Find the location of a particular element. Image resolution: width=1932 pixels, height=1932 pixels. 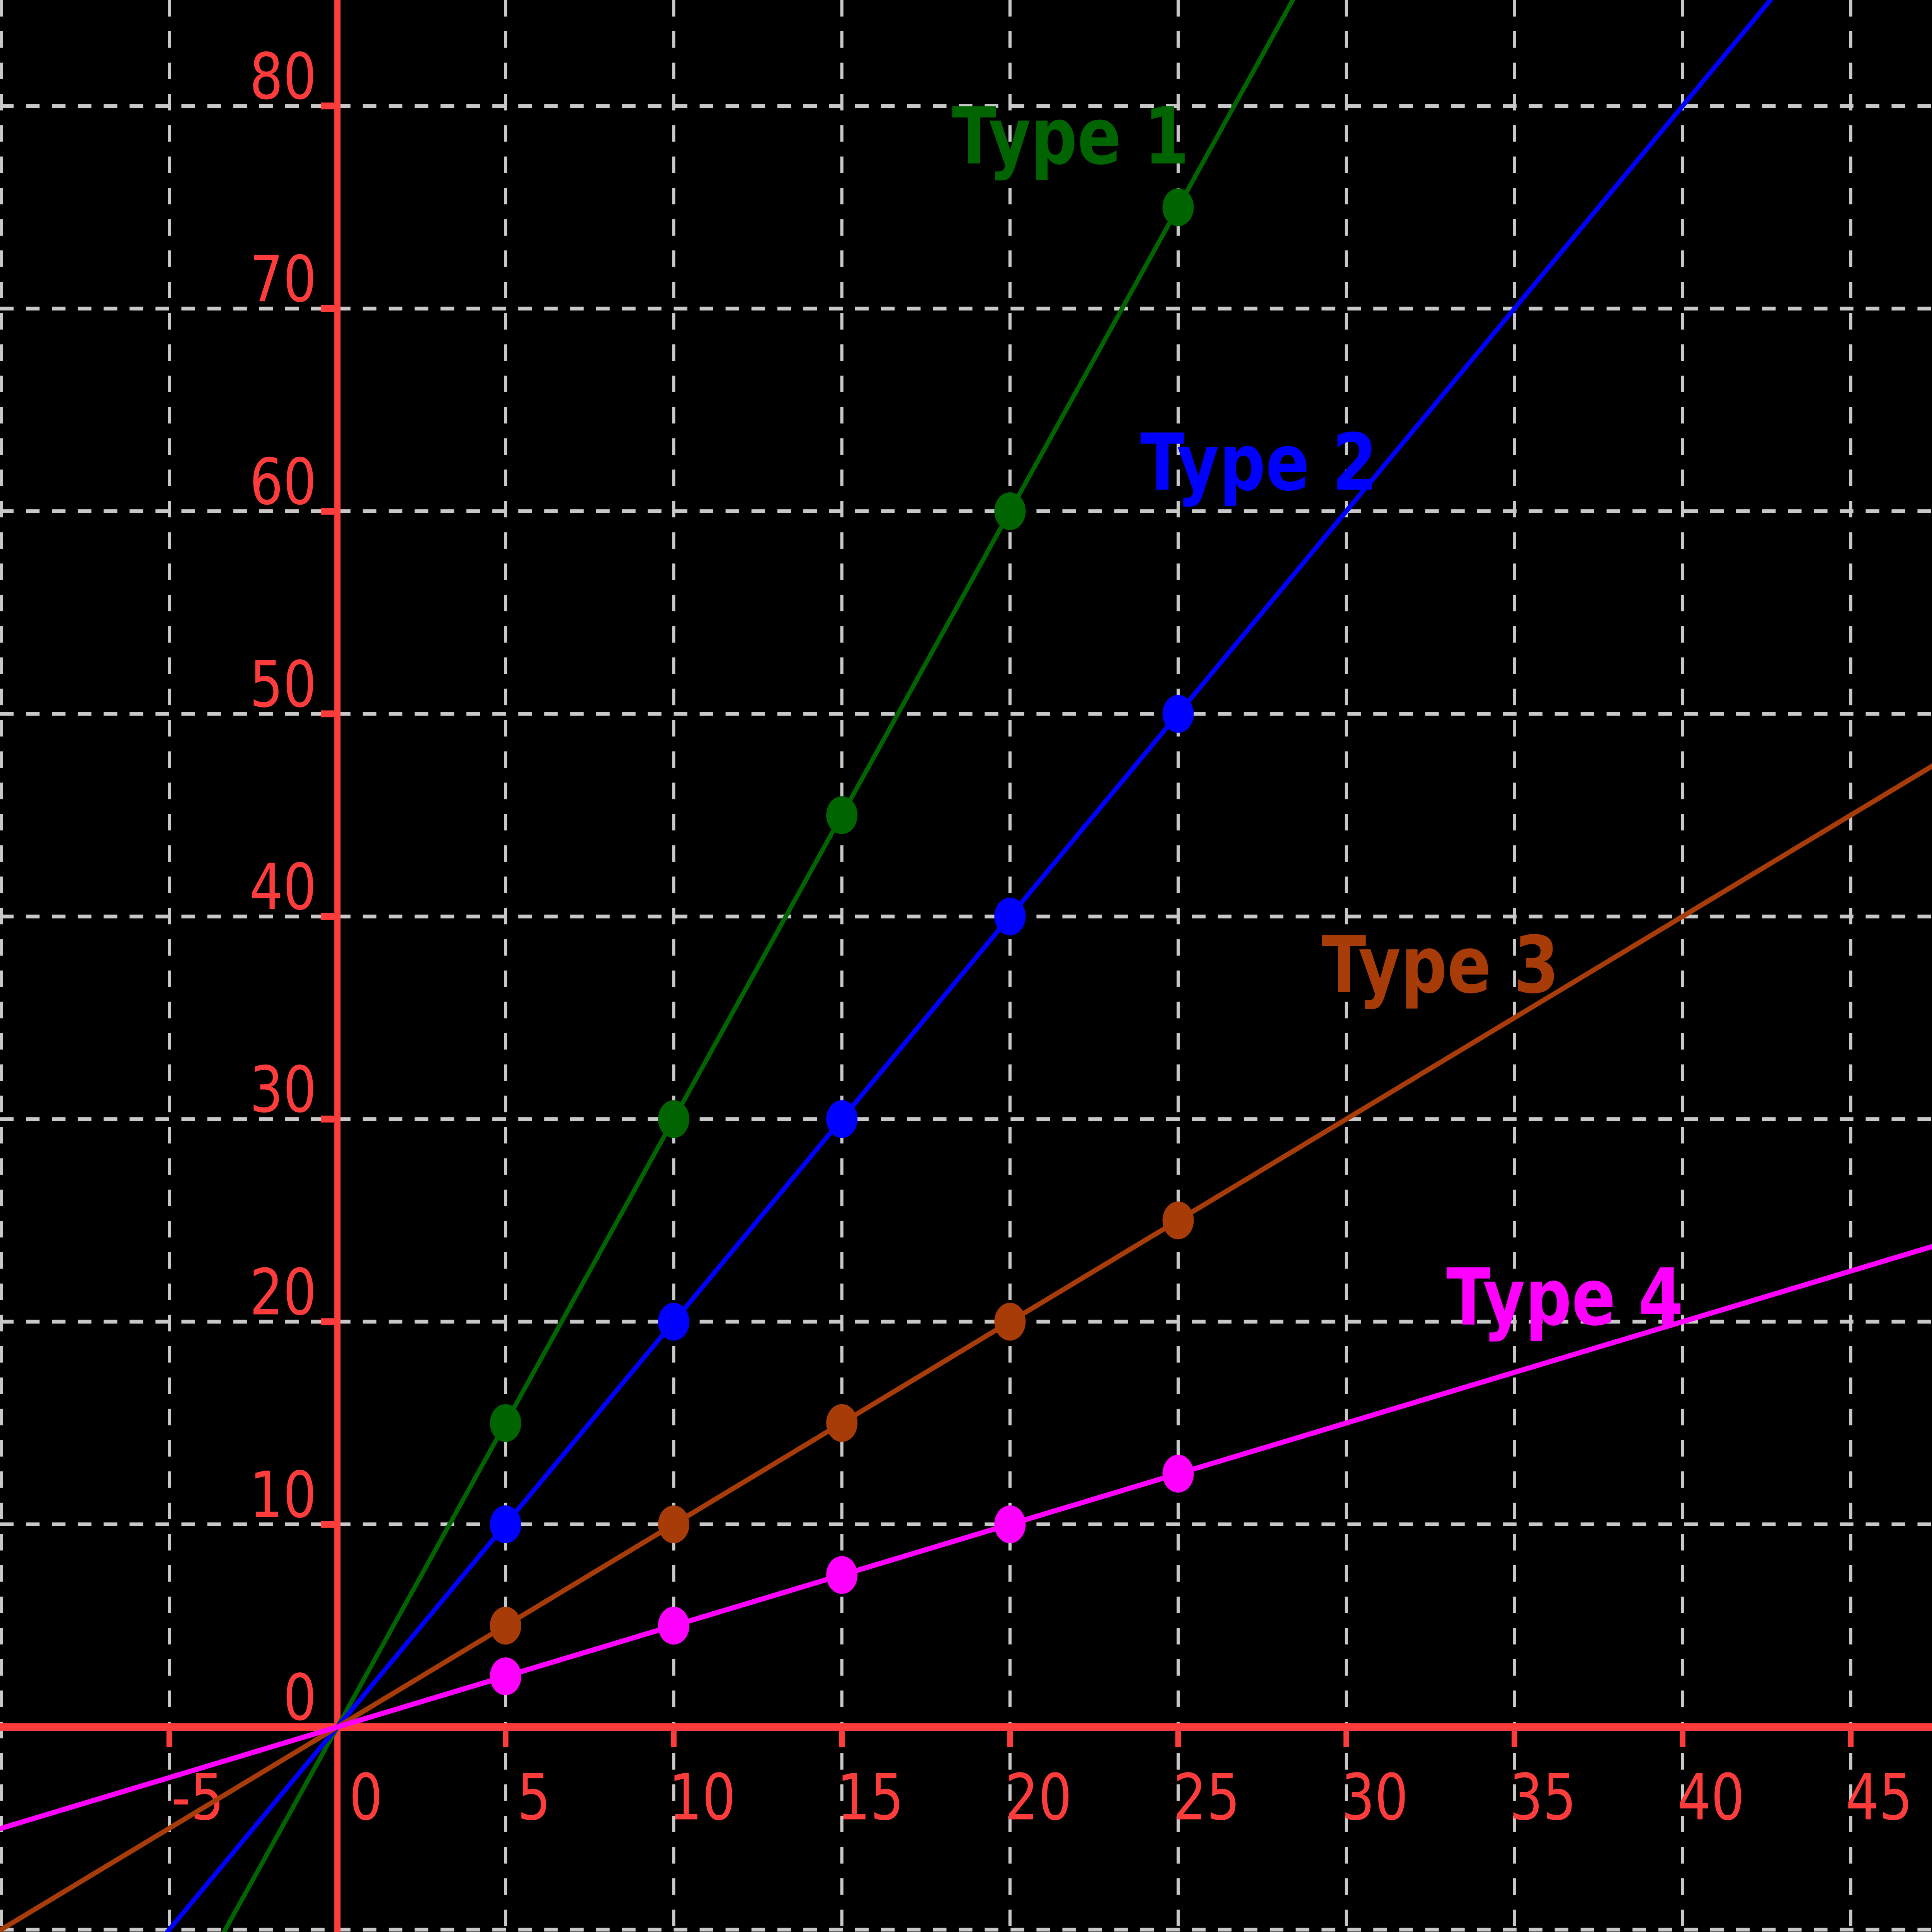

data-point-type-1-x5 is located at coordinates (506, 1423).